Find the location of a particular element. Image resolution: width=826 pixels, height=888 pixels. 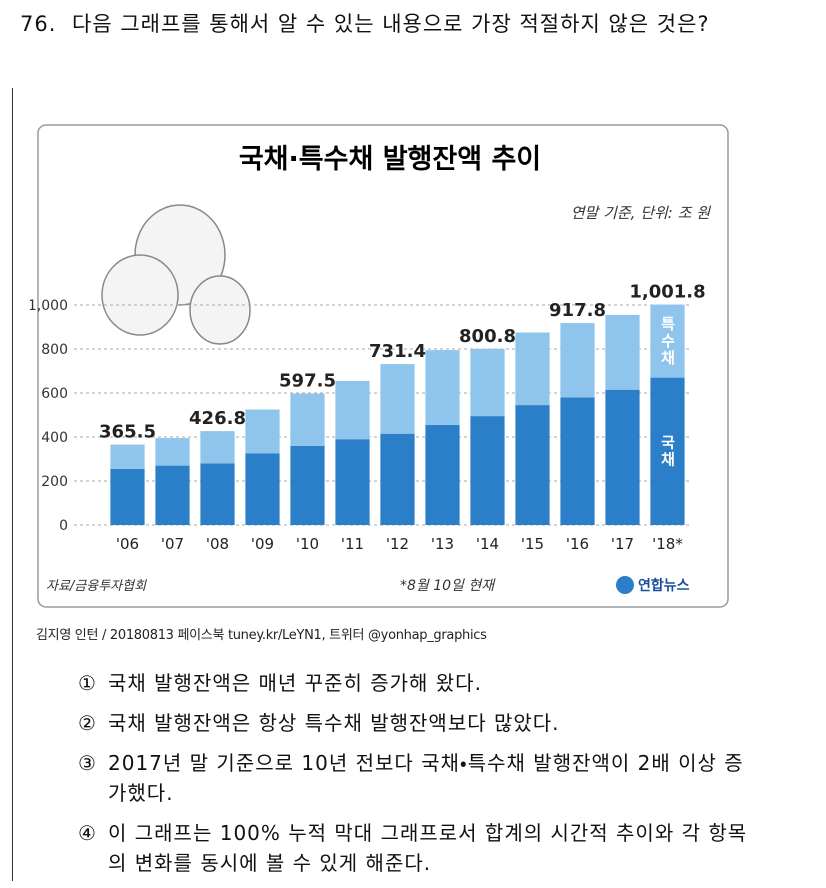

x-tick-label: '17 is located at coordinates (622, 544).